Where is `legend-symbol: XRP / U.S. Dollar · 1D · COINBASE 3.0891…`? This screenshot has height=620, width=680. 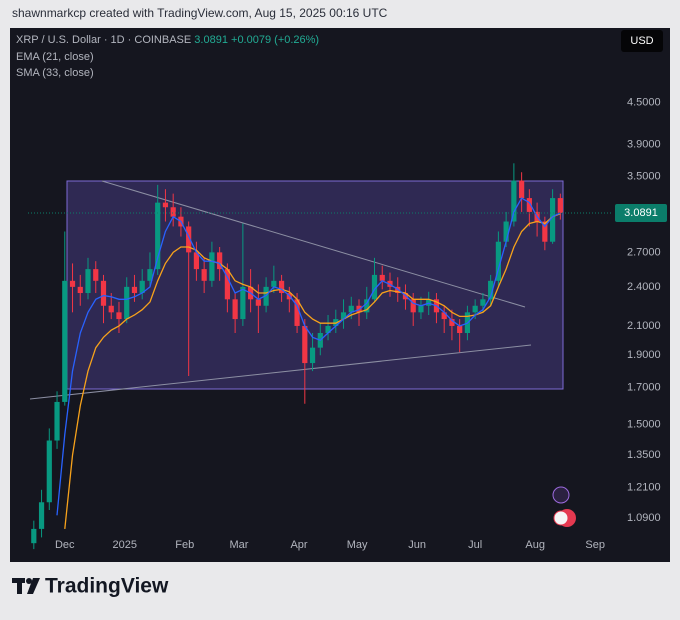 legend-symbol: XRP / U.S. Dollar · 1D · COINBASE 3.0891… is located at coordinates (167, 40).